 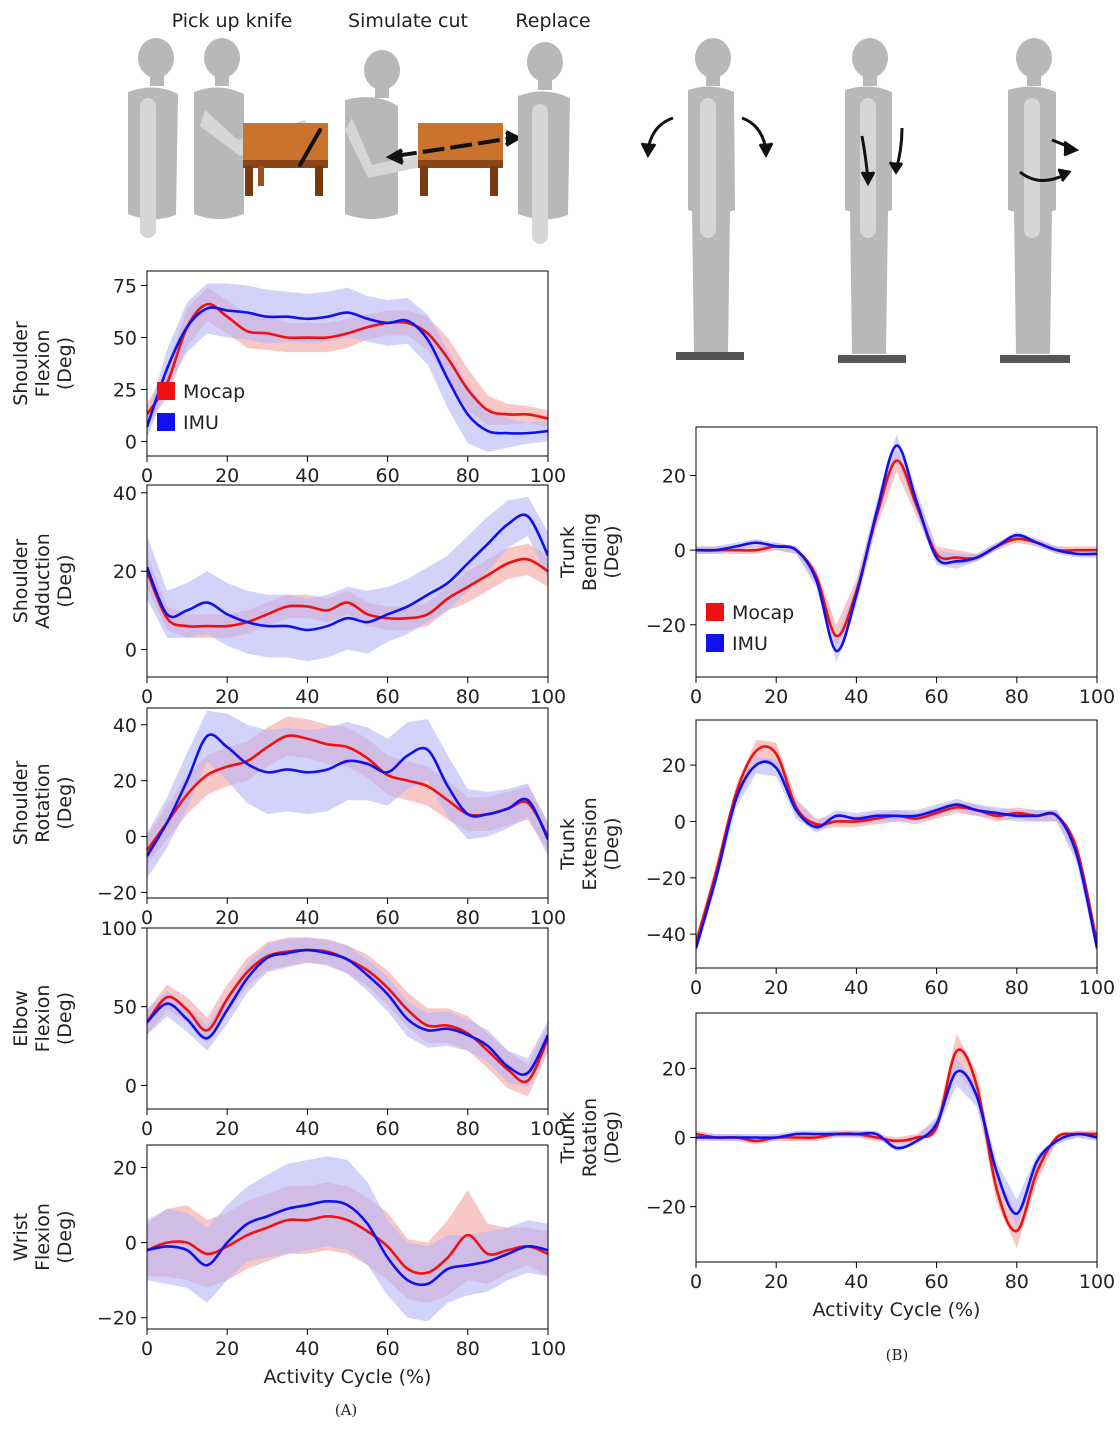 I want to click on y-tick: 20, so click(x=679, y=477).